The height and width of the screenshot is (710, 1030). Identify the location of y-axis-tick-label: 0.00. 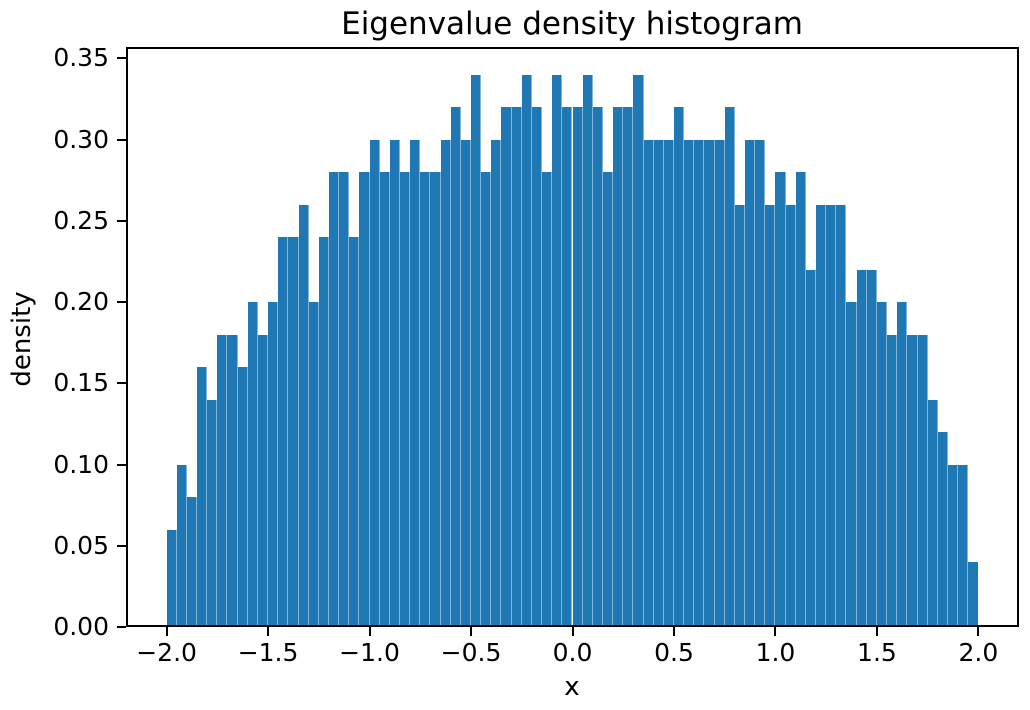
(81, 626).